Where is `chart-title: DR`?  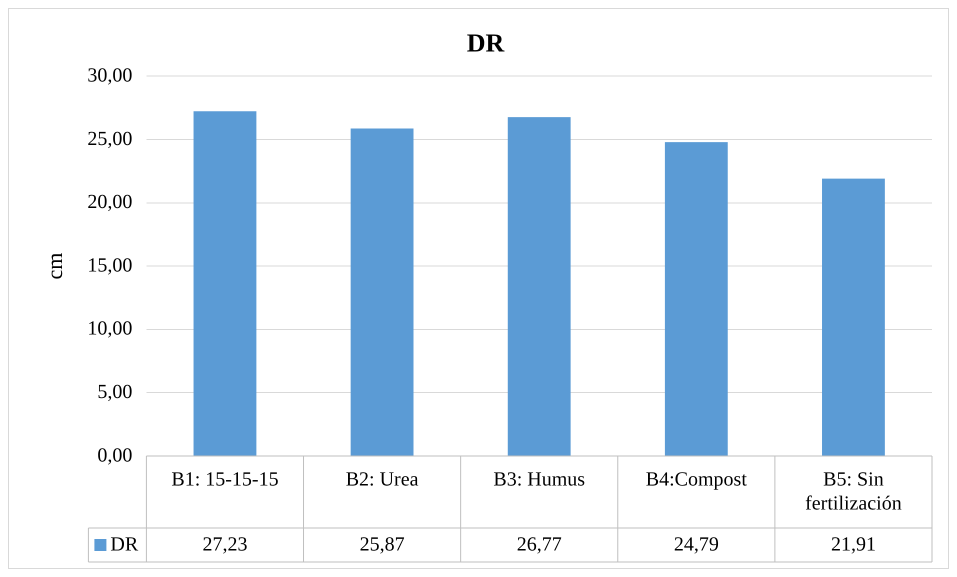
chart-title: DR is located at coordinates (485, 43).